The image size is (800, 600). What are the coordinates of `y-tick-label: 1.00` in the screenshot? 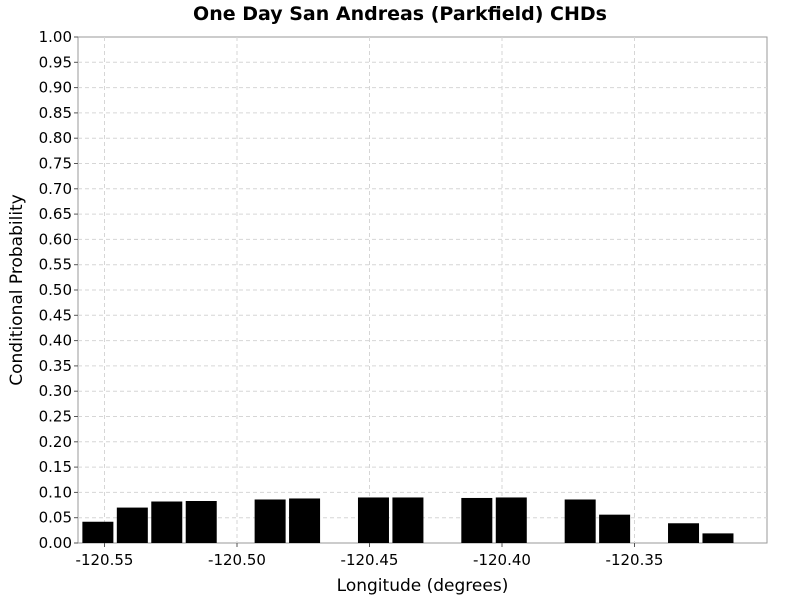 It's located at (55, 37).